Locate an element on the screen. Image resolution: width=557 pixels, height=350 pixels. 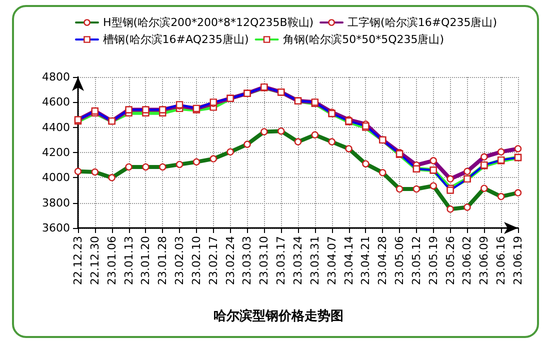
x-tick-label: 23.02.03 is located at coordinates (179, 260).